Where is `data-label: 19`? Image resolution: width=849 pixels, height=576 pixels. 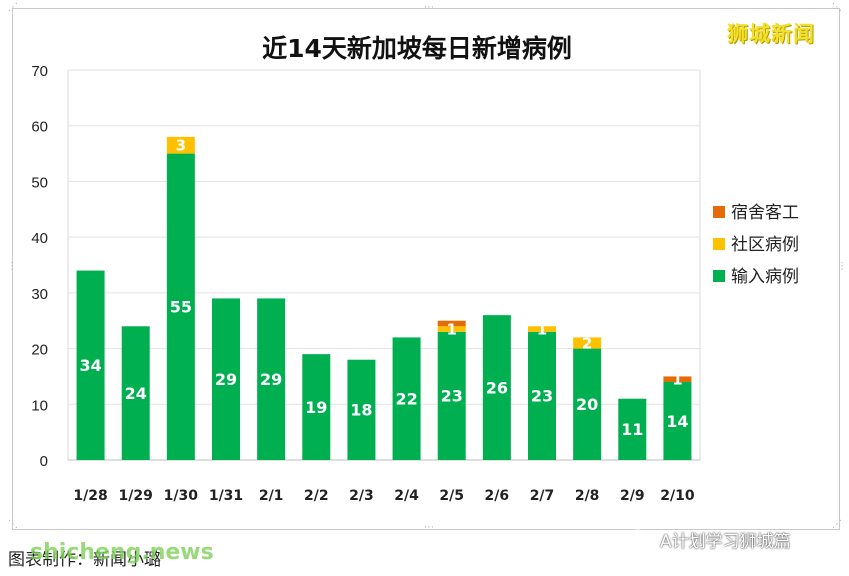
data-label: 19 is located at coordinates (316, 407).